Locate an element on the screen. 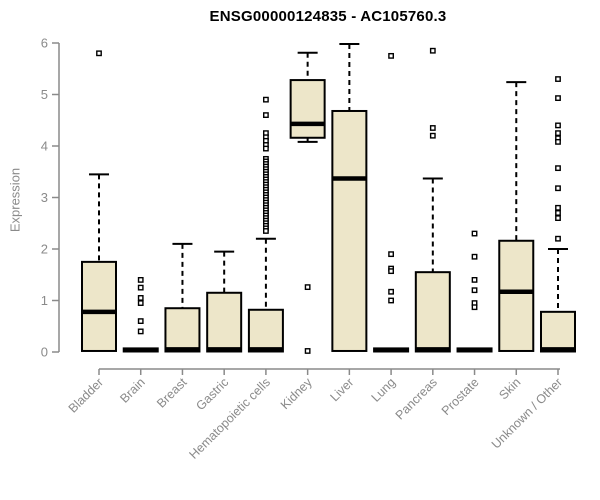  x-tick-label-kidney: Kidney is located at coordinates (296, 393).